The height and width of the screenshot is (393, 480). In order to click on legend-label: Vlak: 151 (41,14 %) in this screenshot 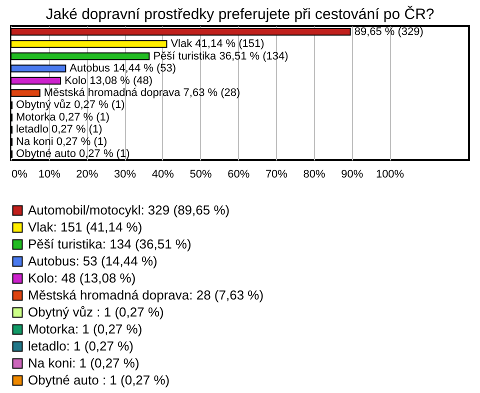, I will do `click(85, 227)`.